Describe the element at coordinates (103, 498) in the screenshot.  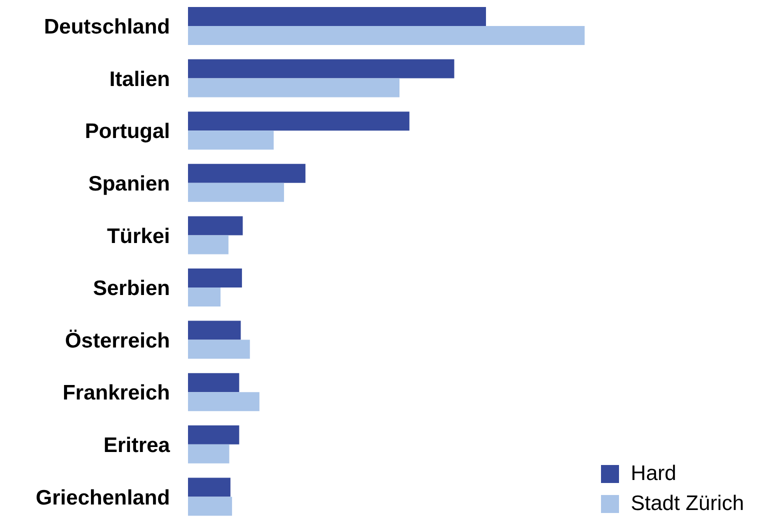
I see `y-tick-label: Griechenland` at that location.